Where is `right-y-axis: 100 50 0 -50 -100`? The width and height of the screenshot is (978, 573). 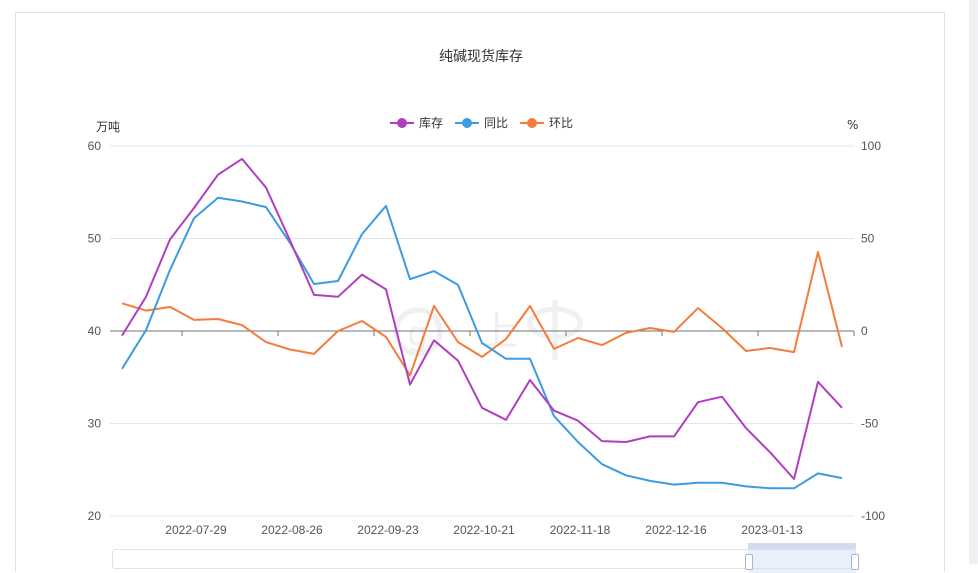
right-y-axis: 100 50 0 -50 -100 is located at coordinates (873, 331).